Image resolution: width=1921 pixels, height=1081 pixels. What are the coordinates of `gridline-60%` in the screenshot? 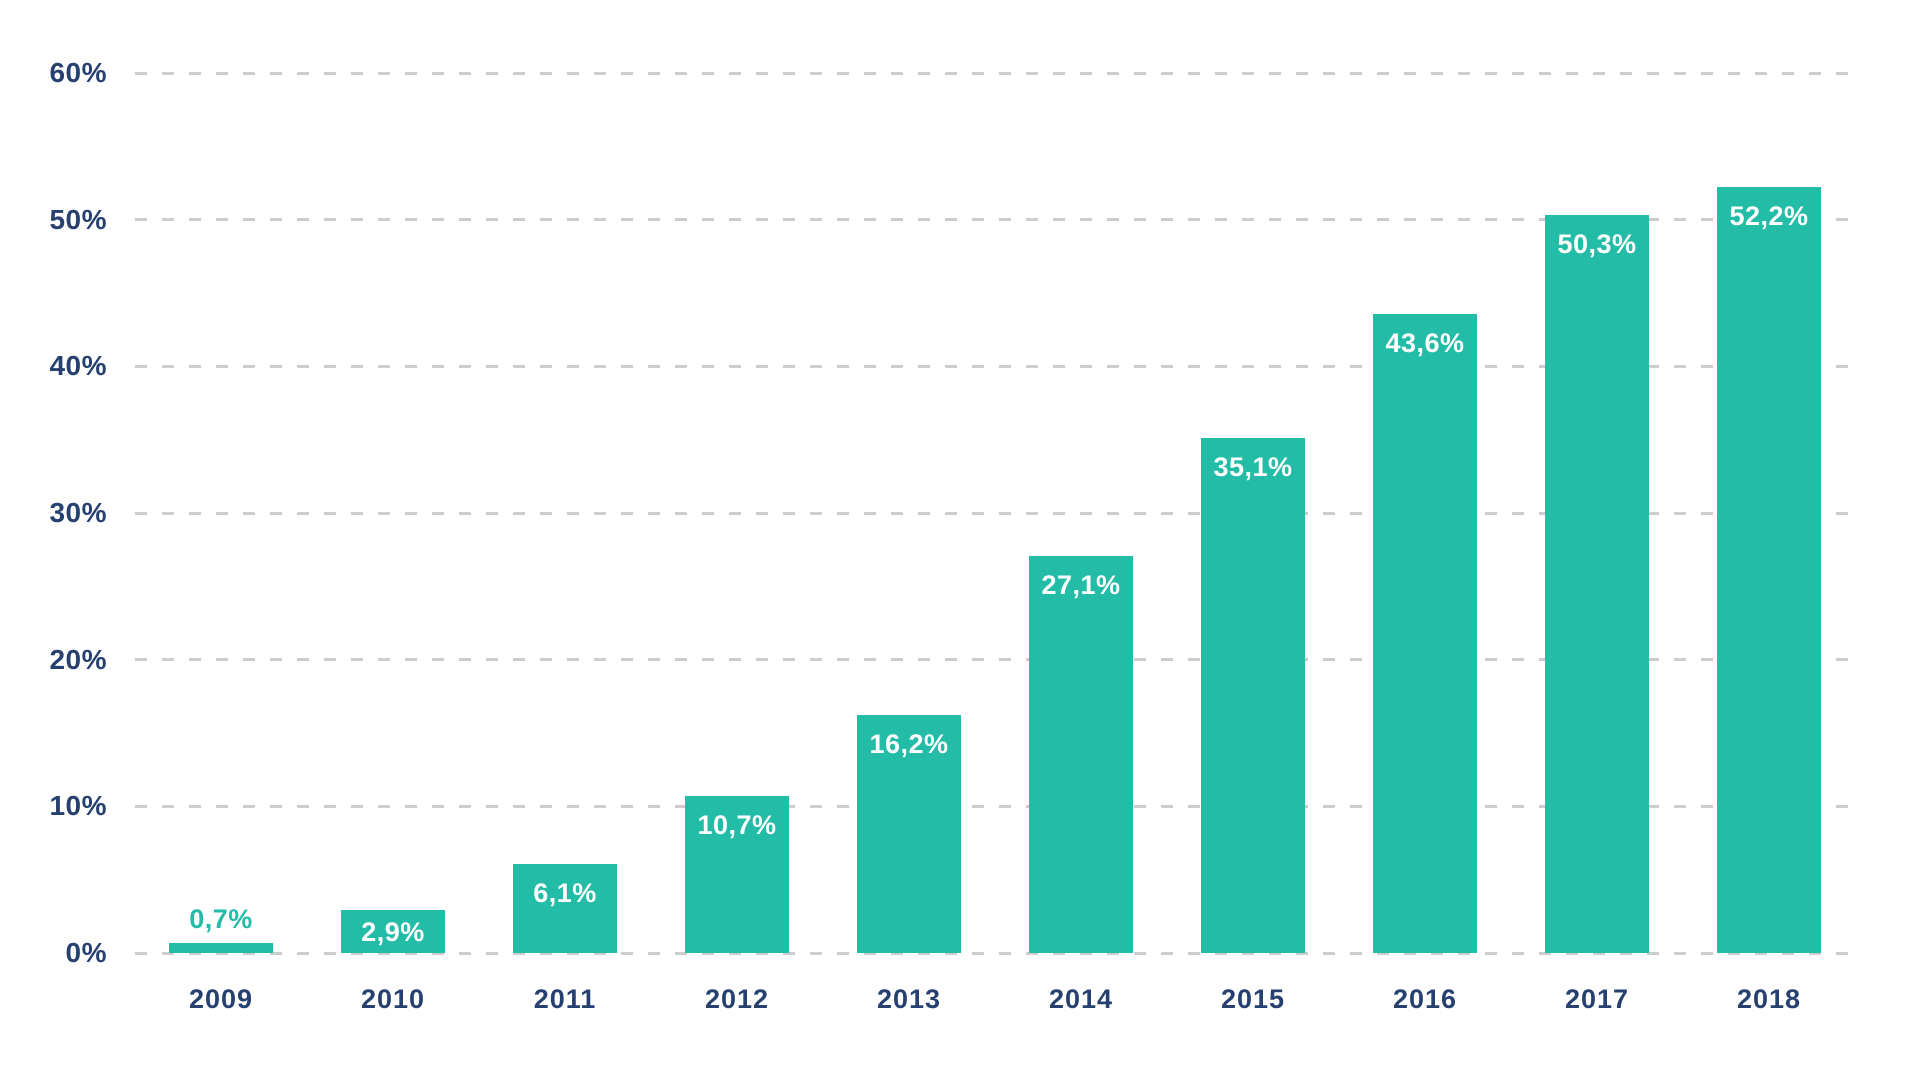 It's located at (995, 73).